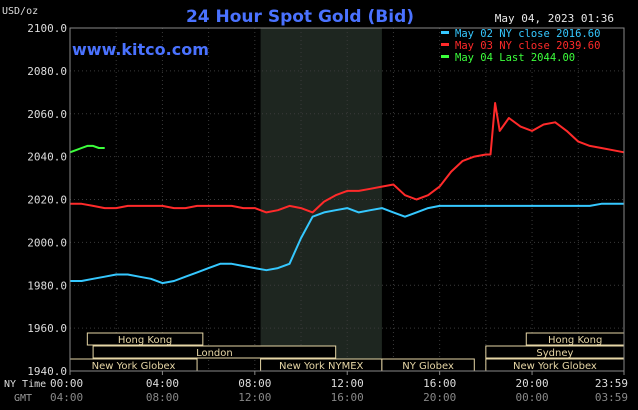  I want to click on x-tick-label-ny: 20:00, so click(531, 383).